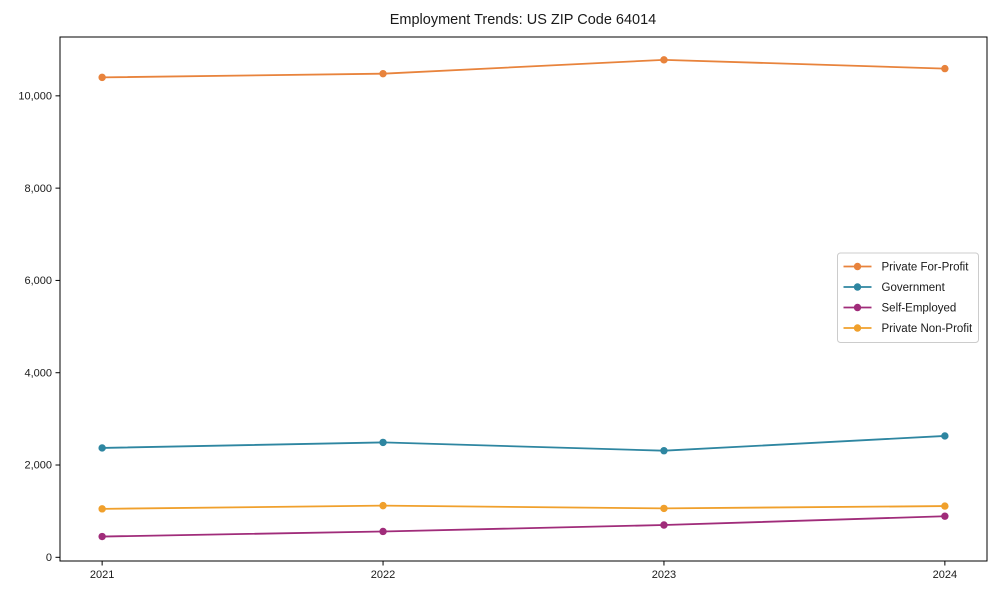 Image resolution: width=1000 pixels, height=600 pixels. What do you see at coordinates (38, 466) in the screenshot?
I see `y-tick-label: 2,000` at bounding box center [38, 466].